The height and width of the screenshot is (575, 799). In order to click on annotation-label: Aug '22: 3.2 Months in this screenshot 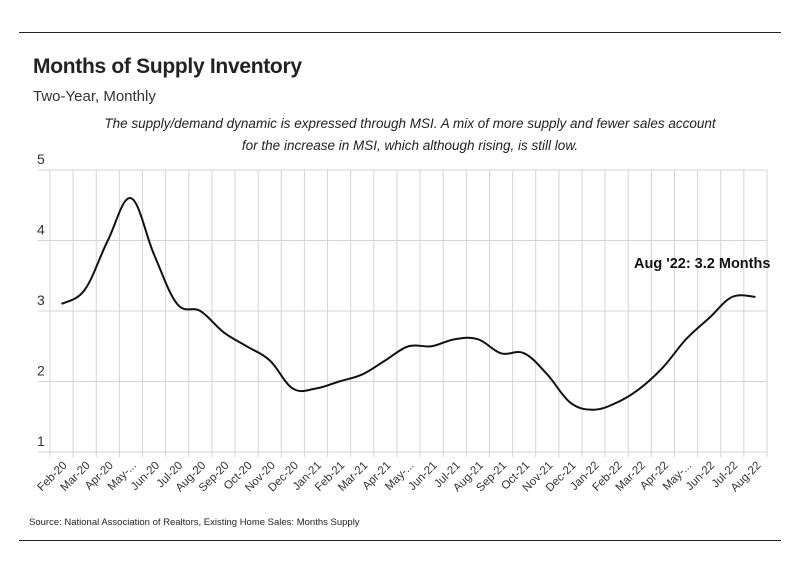, I will do `click(702, 264)`.